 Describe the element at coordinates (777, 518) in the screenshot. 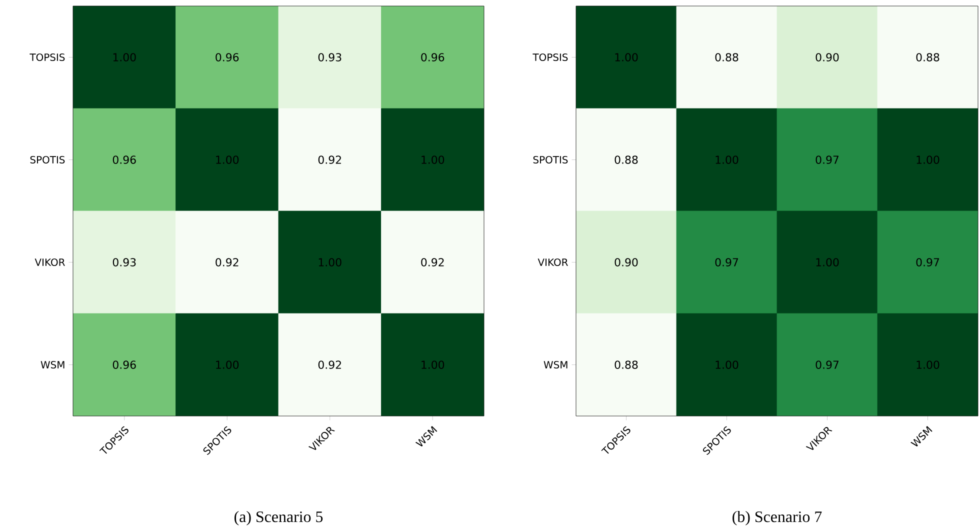

I see `text: (b) Scenario 7` at that location.